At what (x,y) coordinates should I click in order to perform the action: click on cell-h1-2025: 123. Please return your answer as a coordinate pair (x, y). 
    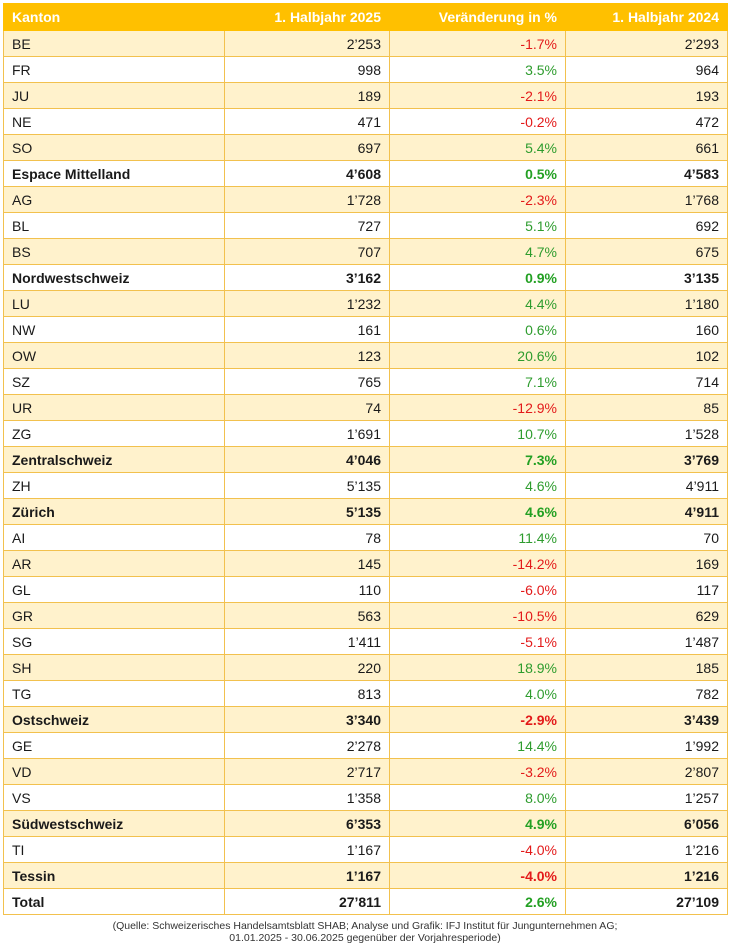
    Looking at the image, I should click on (307, 355).